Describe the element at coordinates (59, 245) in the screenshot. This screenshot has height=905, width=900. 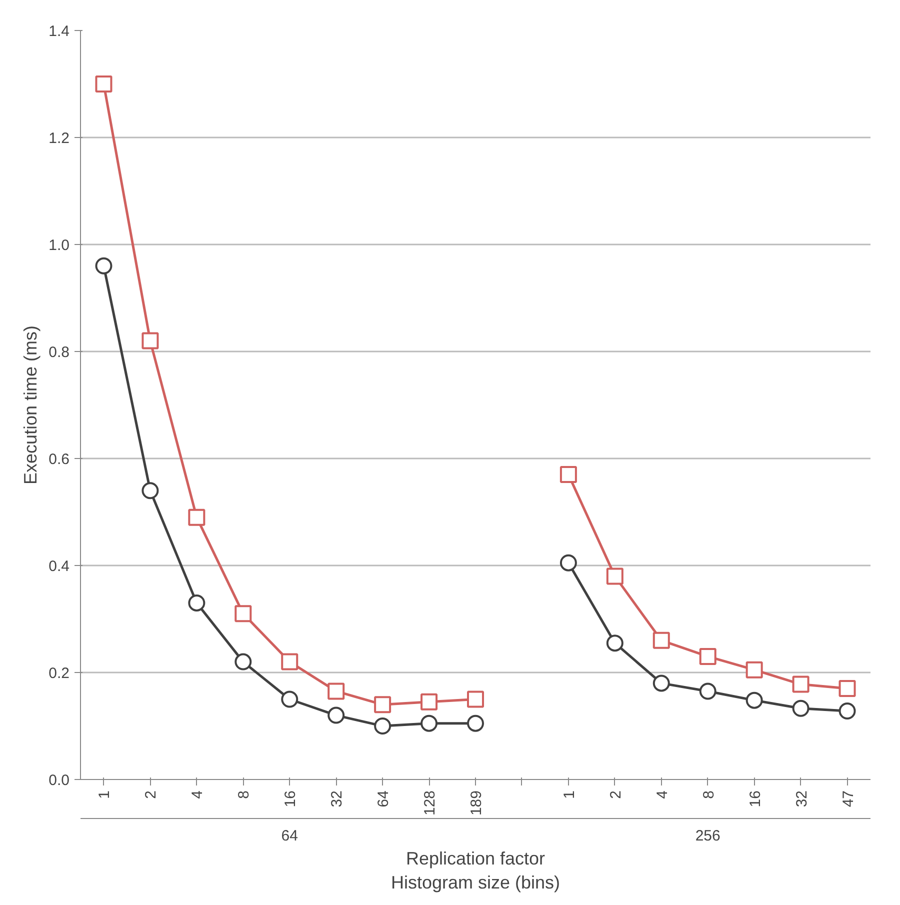
I see `y-tick-label: 1.0` at that location.